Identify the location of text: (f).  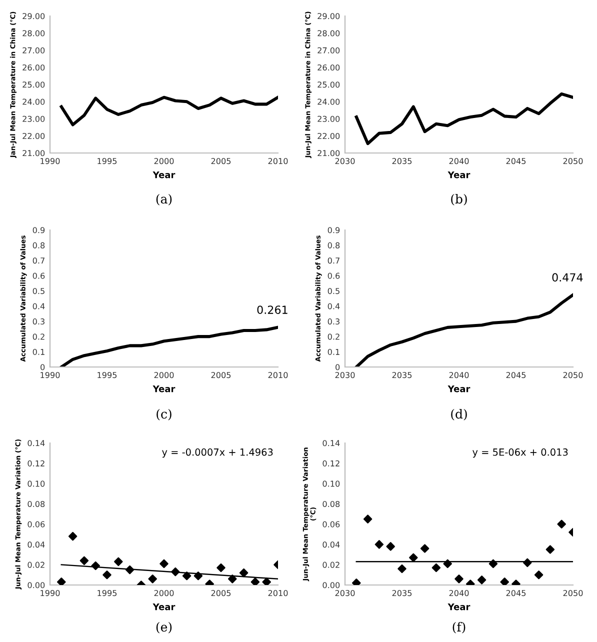
(459, 628).